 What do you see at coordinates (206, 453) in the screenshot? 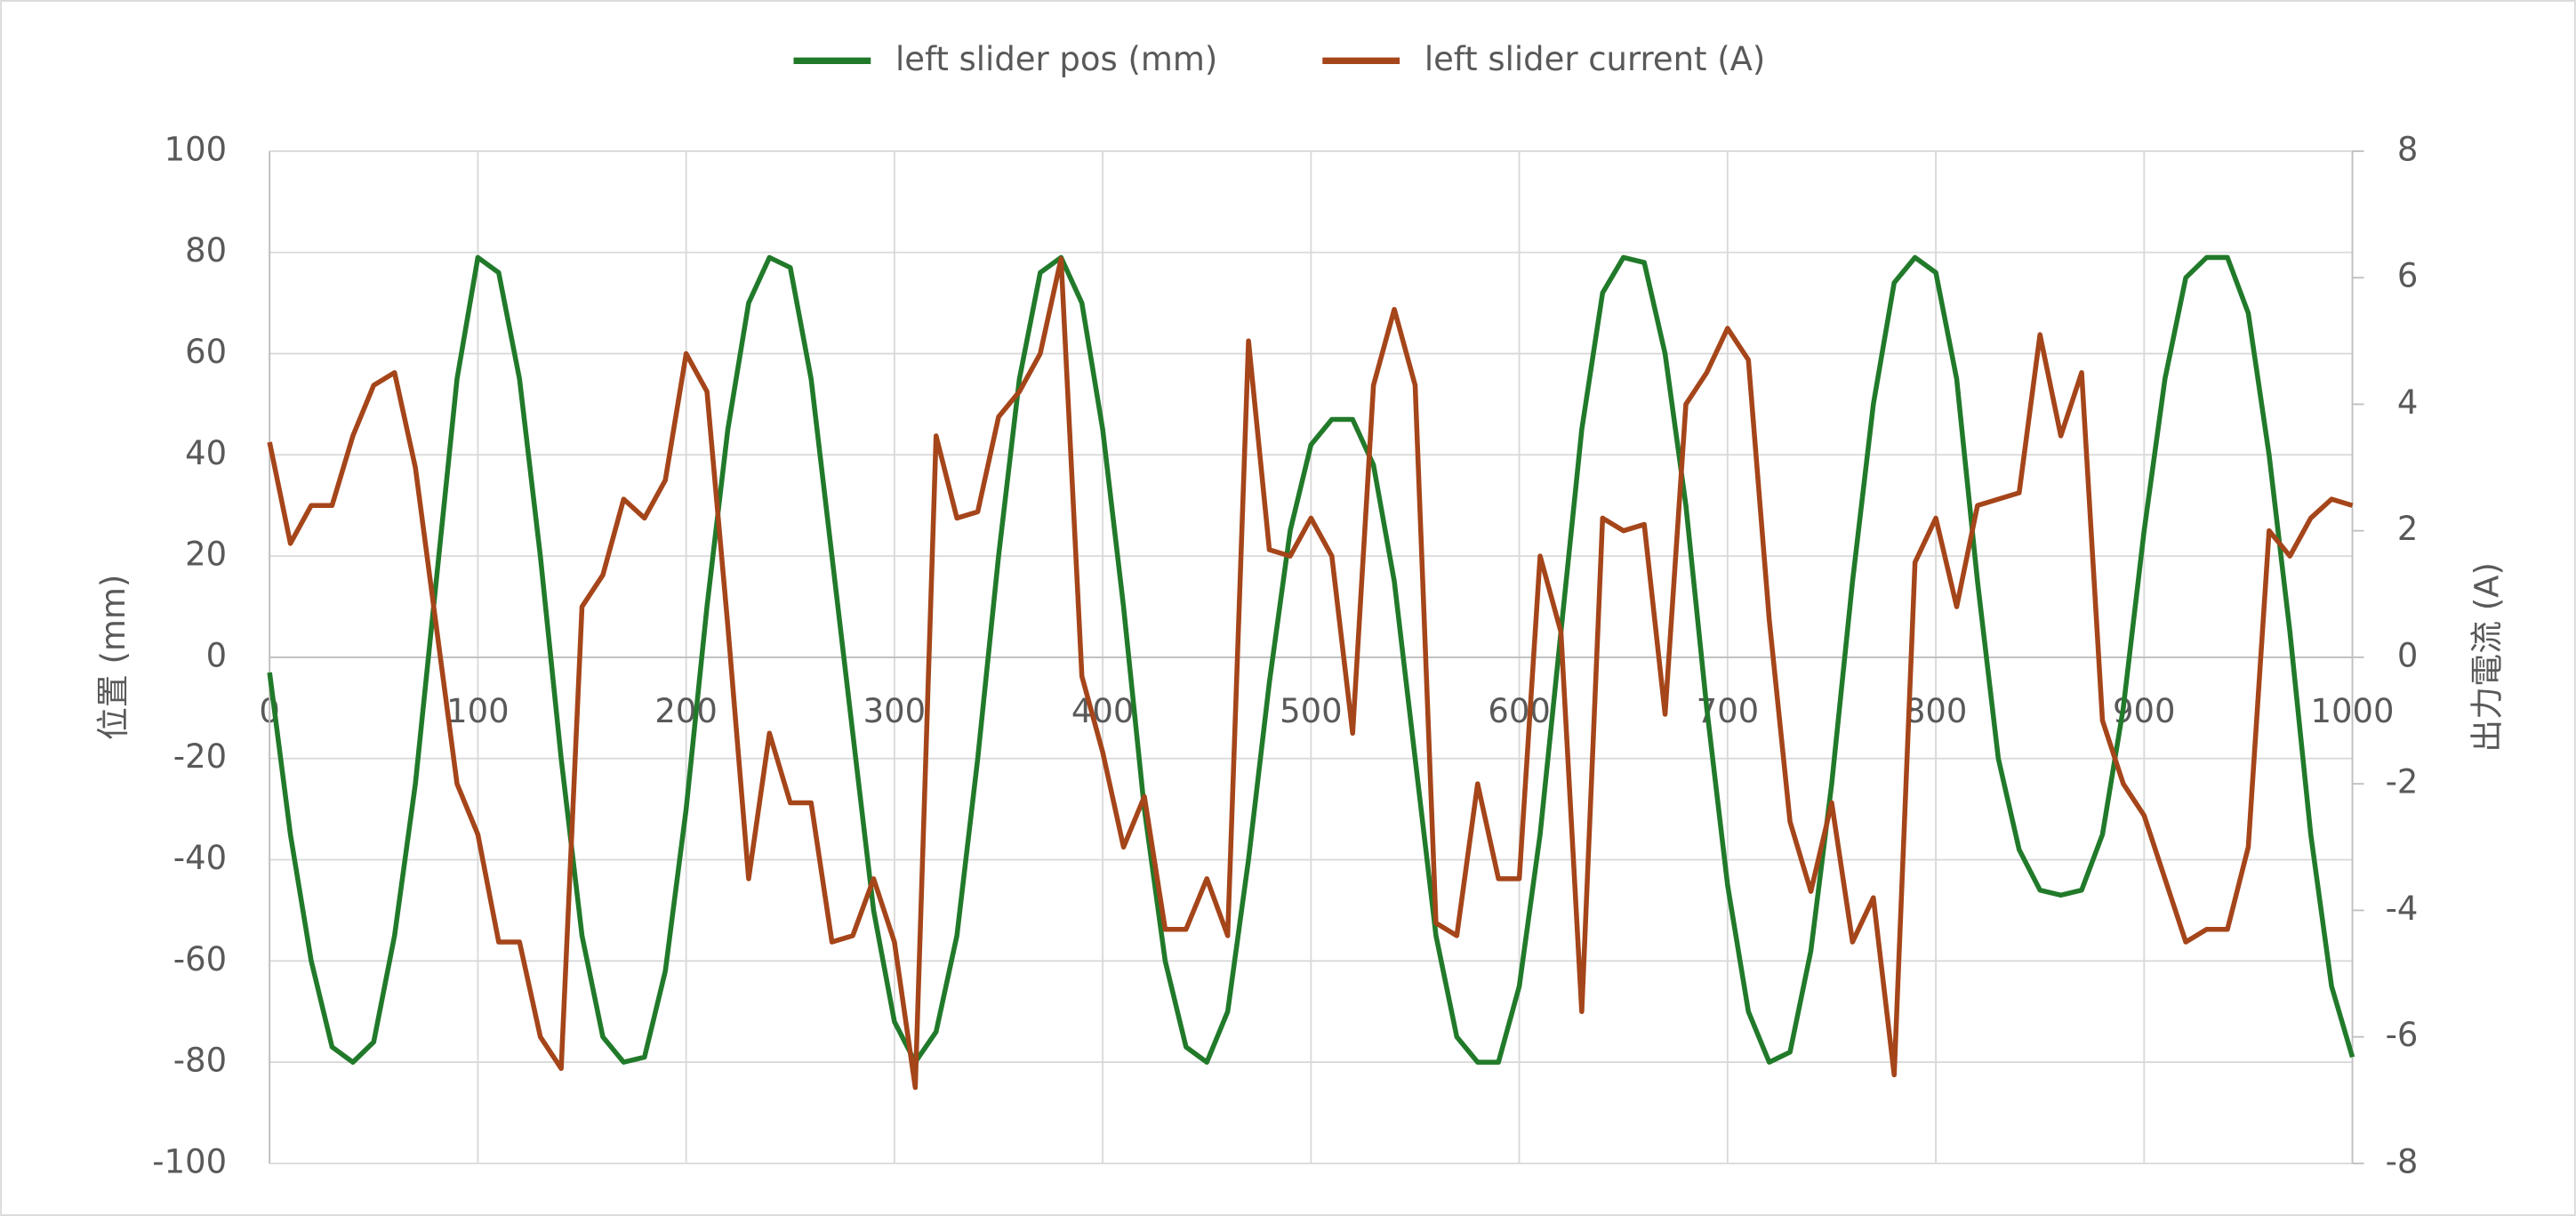
I see `y-tick-label: 40` at bounding box center [206, 453].